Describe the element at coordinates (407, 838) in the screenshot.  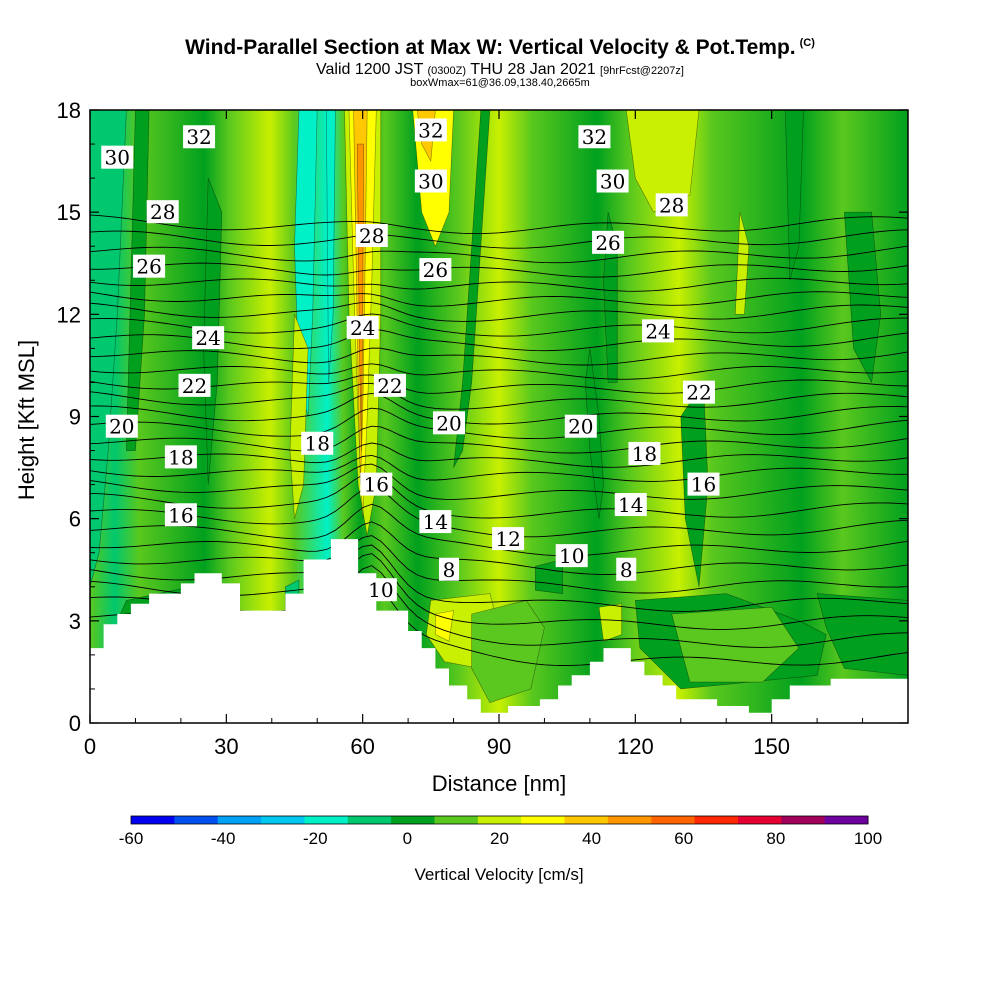
I see `colorbar-tick-label: 0` at that location.